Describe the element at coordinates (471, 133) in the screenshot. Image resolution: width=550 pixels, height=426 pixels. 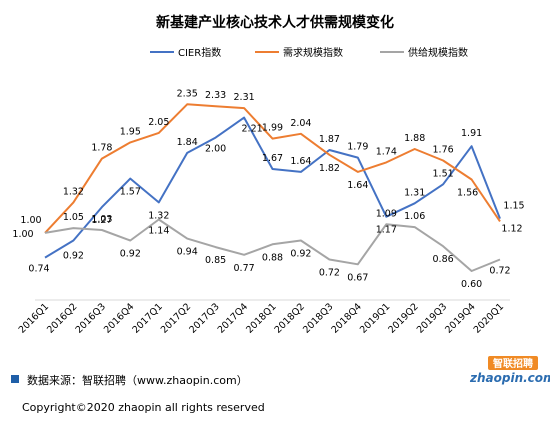
I see `data-label: 1.91` at that location.